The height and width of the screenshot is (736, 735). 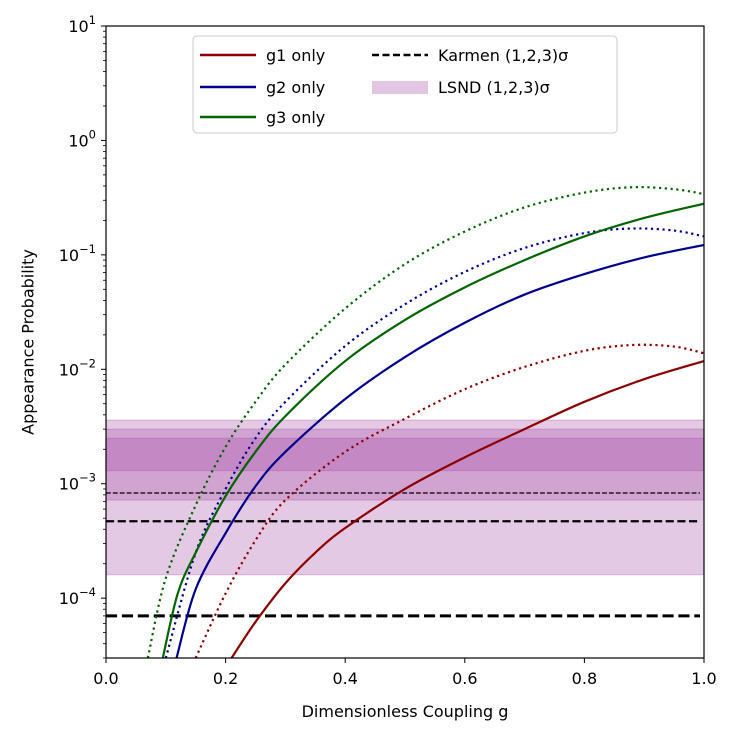 What do you see at coordinates (82, 336) in the screenshot?
I see `y-axis: 10⁻⁴ 10⁻³ 10⁻² 10⁻¹ 10⁰ 10¹` at bounding box center [82, 336].